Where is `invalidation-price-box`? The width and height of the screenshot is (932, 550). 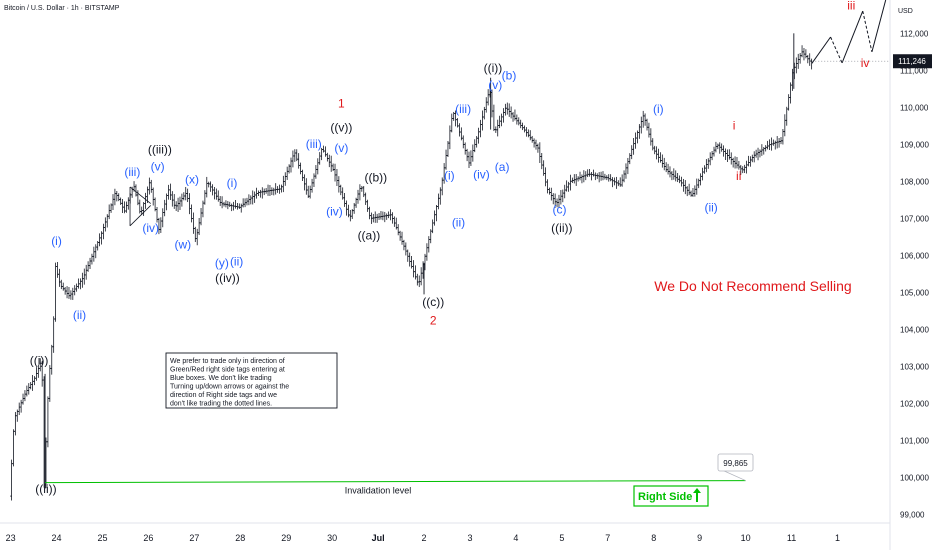
invalidation-price-box is located at coordinates (735, 462).